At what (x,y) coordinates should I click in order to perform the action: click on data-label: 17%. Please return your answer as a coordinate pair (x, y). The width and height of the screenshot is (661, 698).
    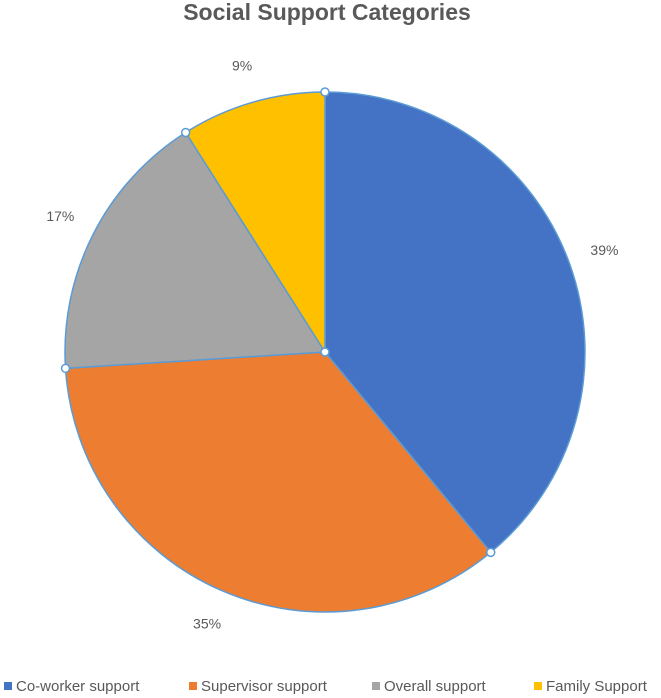
    Looking at the image, I should click on (60, 216).